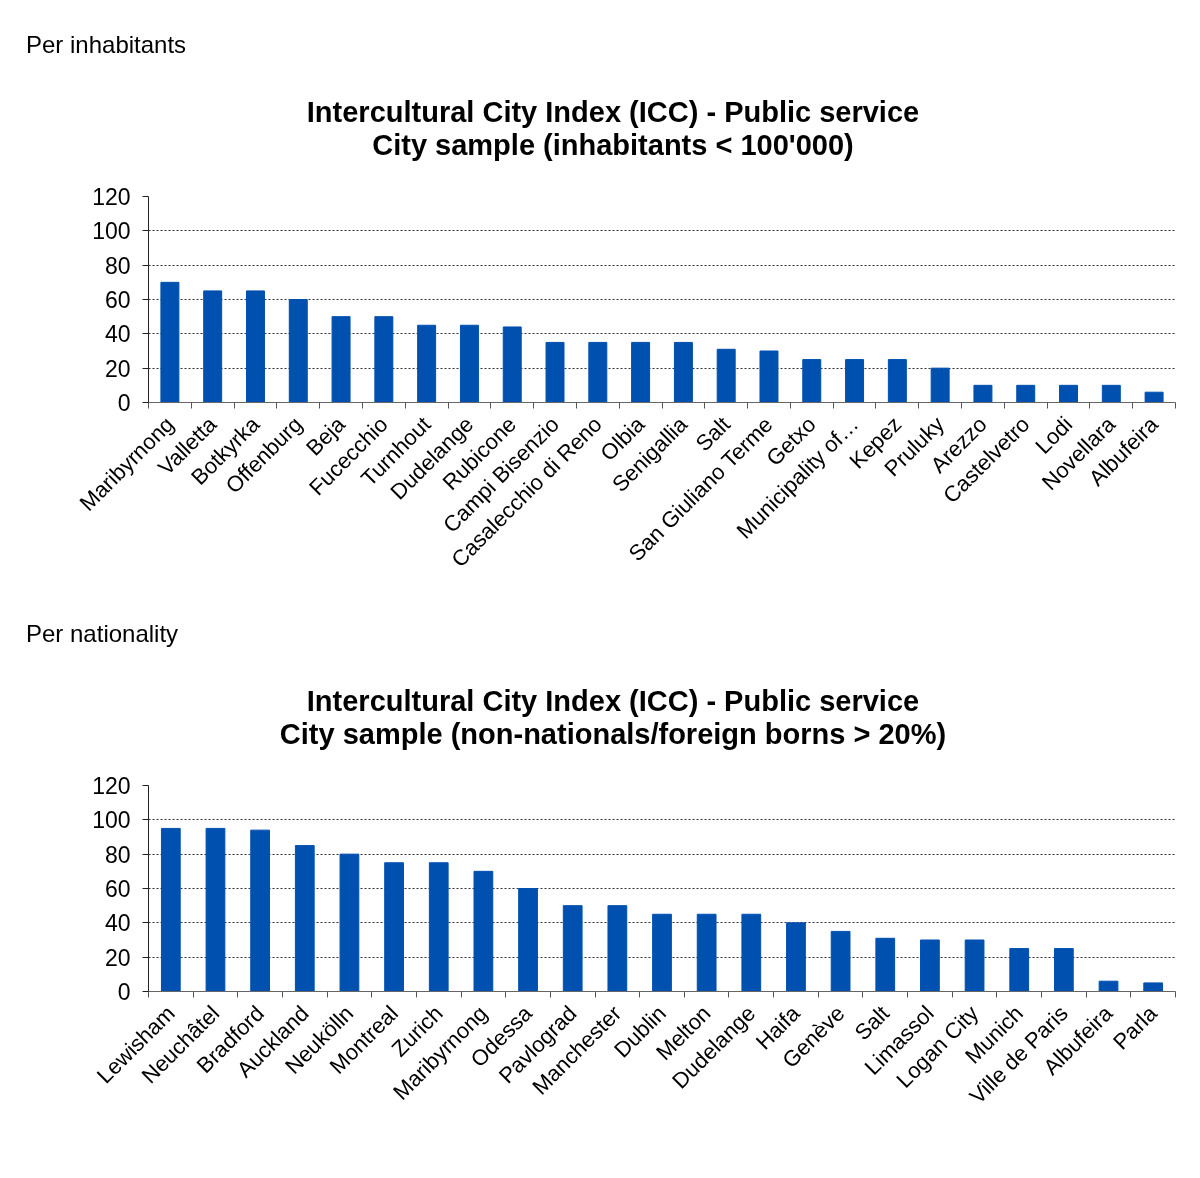 The height and width of the screenshot is (1178, 1200). I want to click on text: Per nationality, so click(102, 634).